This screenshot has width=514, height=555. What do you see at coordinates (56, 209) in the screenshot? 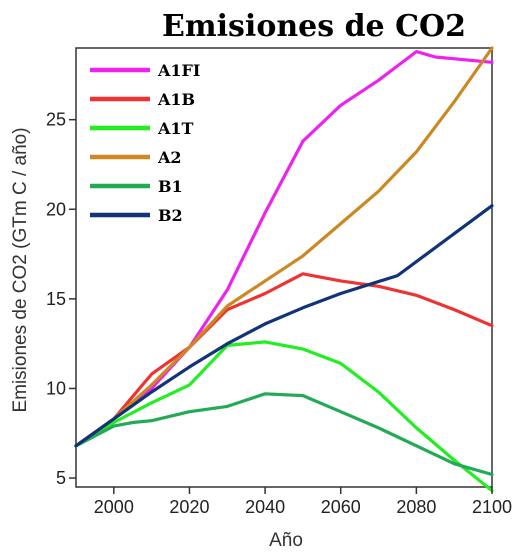
I see `y-tick-label: 20` at bounding box center [56, 209].